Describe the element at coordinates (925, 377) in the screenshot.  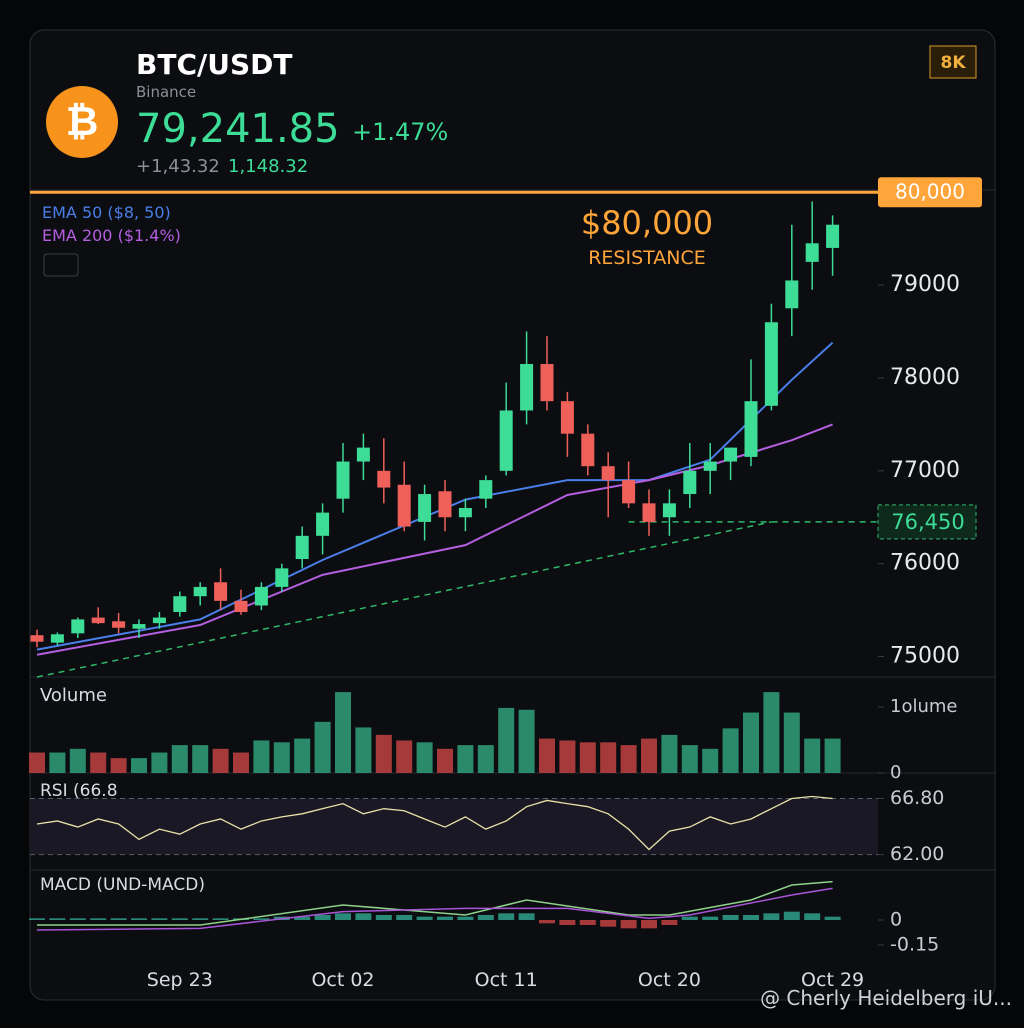
I see `y-tick-label: 78000` at that location.